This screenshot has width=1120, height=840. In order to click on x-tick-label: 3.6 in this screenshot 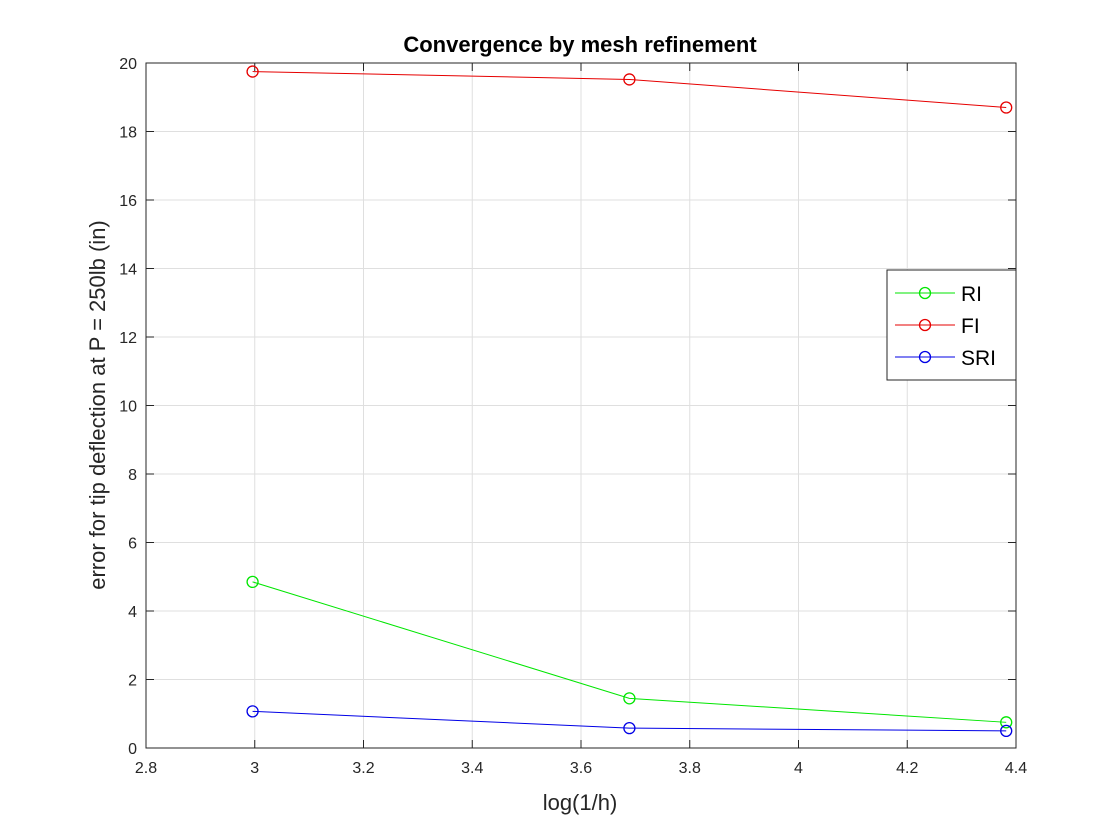, I will do `click(581, 768)`.